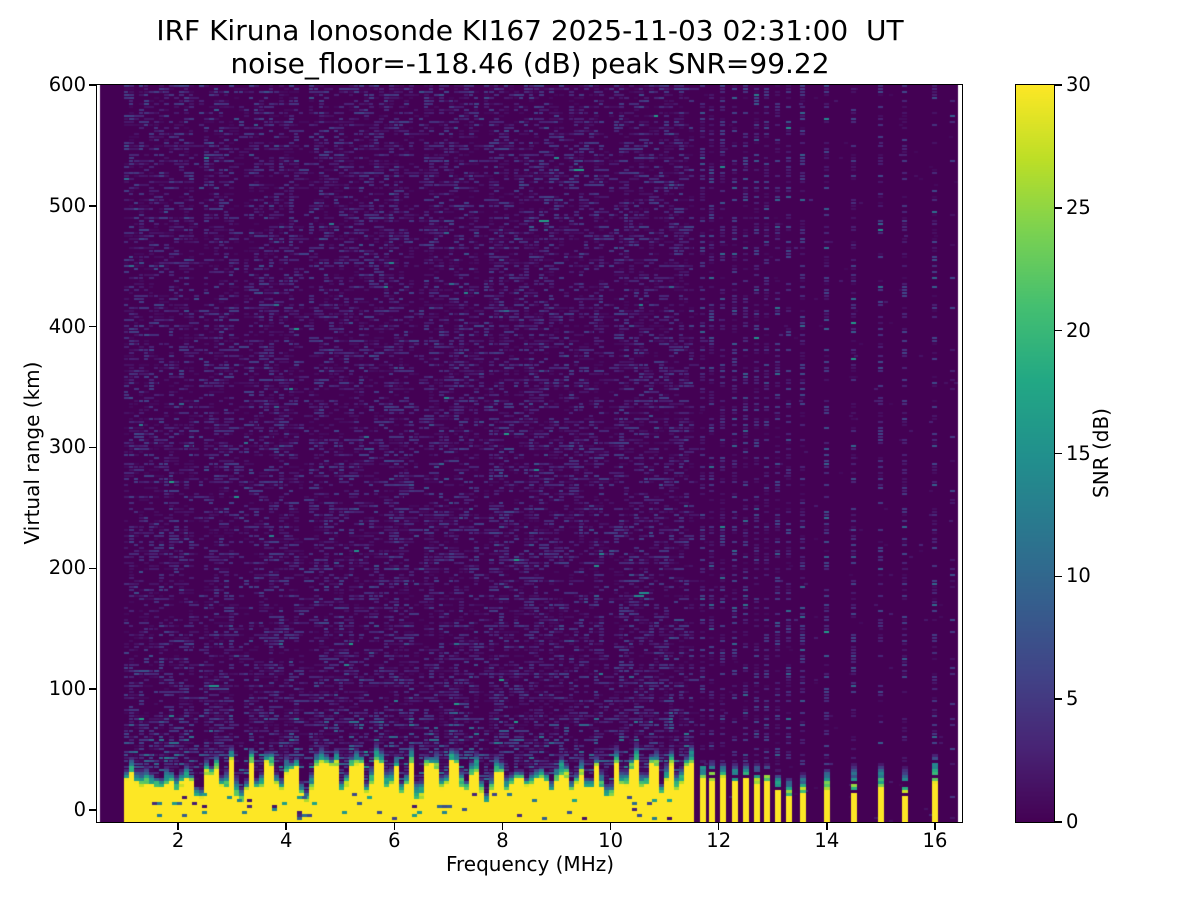 Image resolution: width=1200 pixels, height=900 pixels. What do you see at coordinates (1078, 576) in the screenshot?
I see `colorbar-tick-label: 10` at bounding box center [1078, 576].